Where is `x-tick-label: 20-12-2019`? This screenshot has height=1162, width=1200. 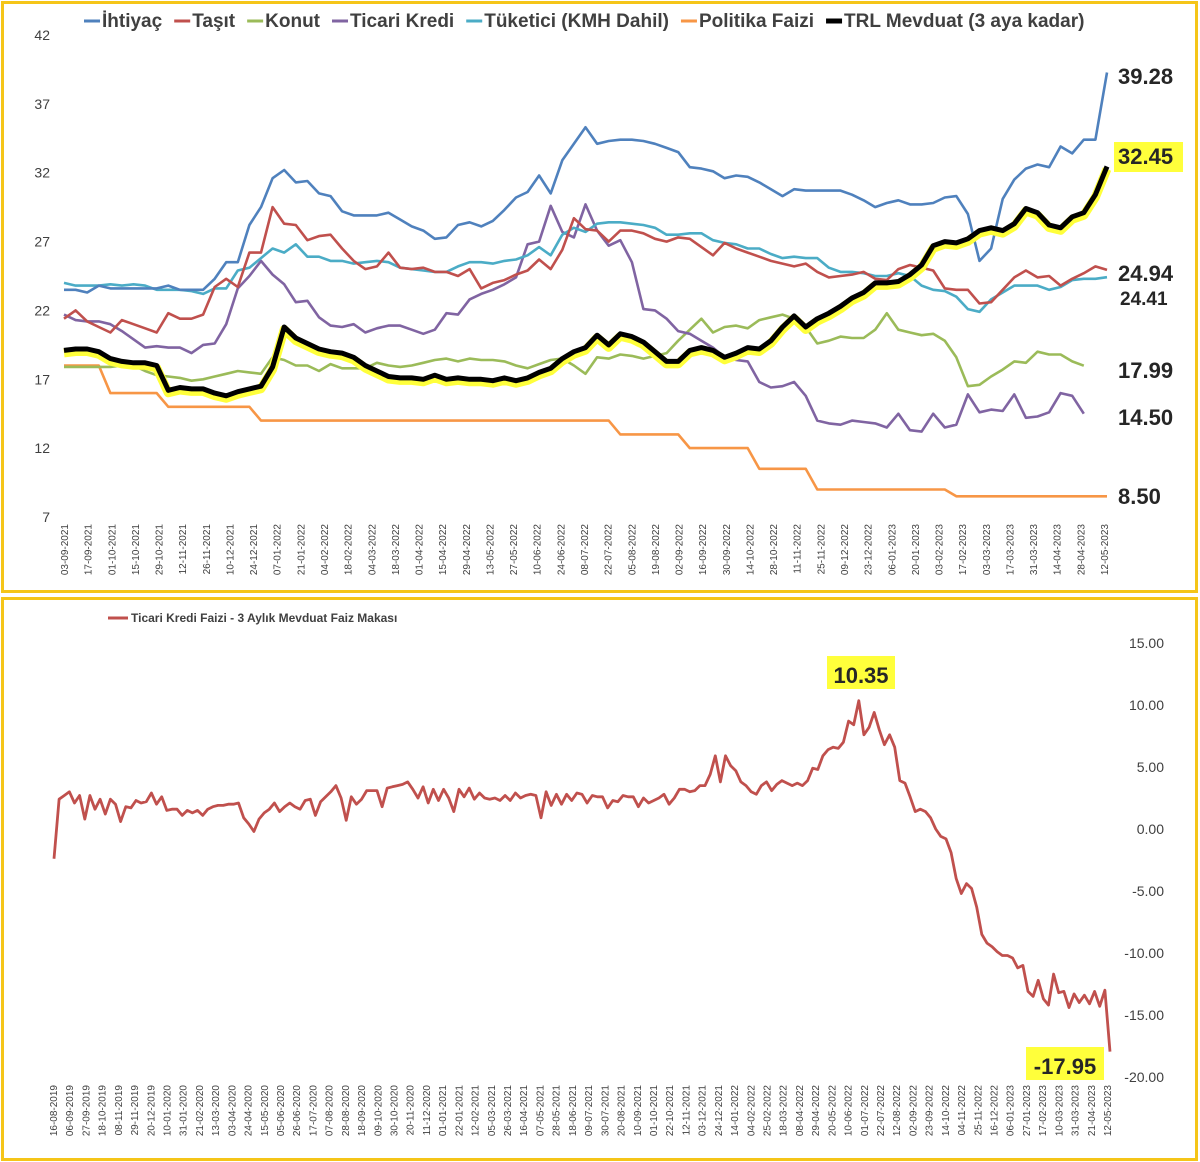 x-tick-label: 20-12-2019 is located at coordinates (151, 1111).